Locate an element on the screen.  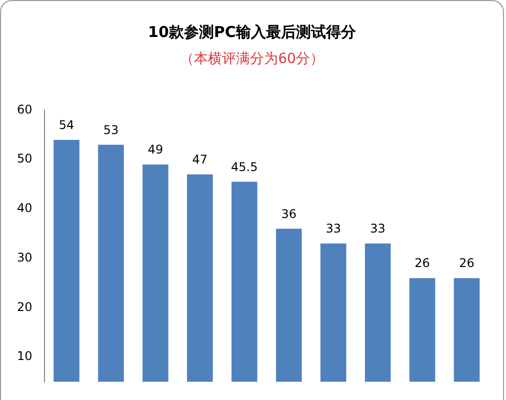
data-label: 47 is located at coordinates (200, 159).